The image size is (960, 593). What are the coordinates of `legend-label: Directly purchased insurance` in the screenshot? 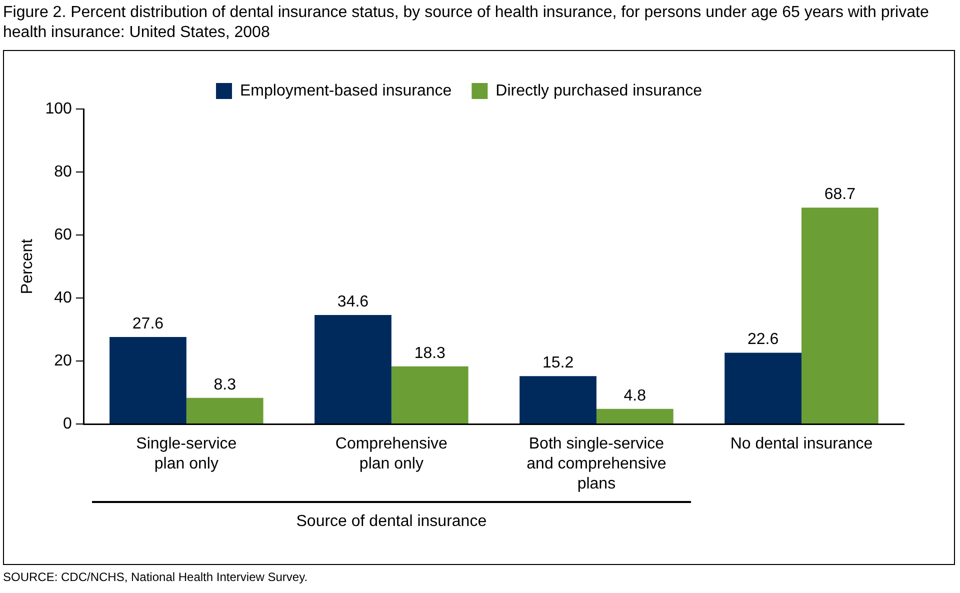 It's located at (599, 91).